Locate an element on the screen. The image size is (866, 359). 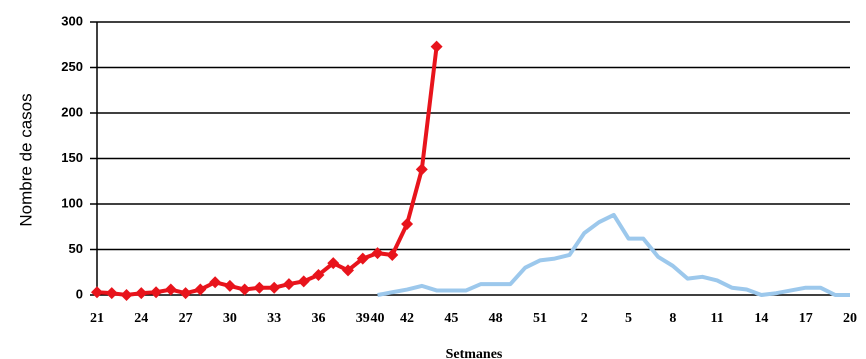
y-tick-label: 100 is located at coordinates (72, 202).